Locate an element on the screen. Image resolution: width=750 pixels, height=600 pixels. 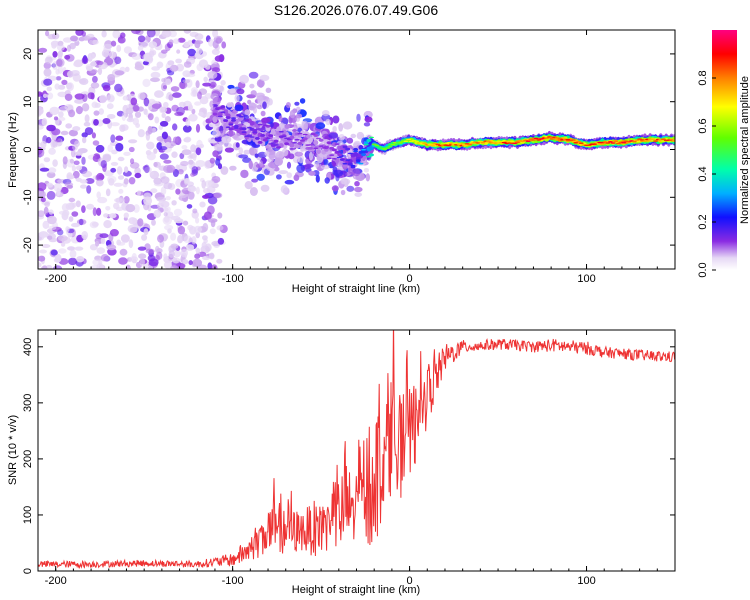
colorbar-gradient is located at coordinates (724, 150).